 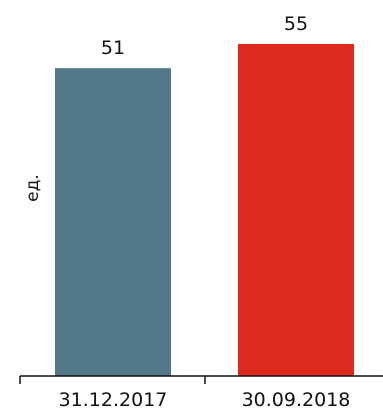 What do you see at coordinates (33, 188) in the screenshot?
I see `y-axis-label: ед.` at bounding box center [33, 188].